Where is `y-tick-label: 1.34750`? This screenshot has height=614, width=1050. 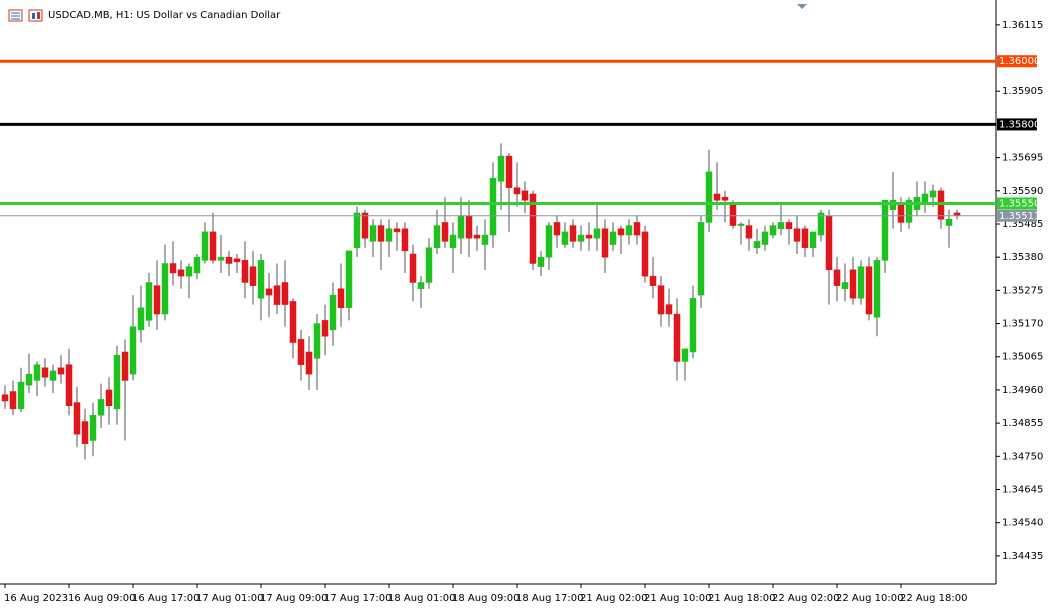 y-tick-label: 1.34750 is located at coordinates (1022, 456).